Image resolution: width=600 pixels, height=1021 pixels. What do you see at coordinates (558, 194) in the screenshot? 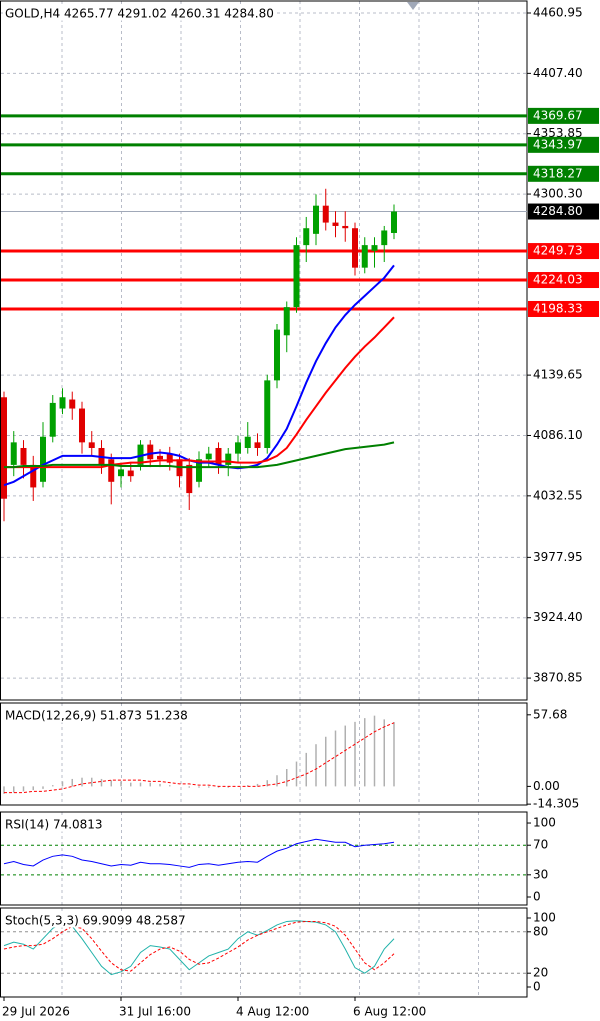
I see `y-tick-label: 4300.30` at bounding box center [558, 194].